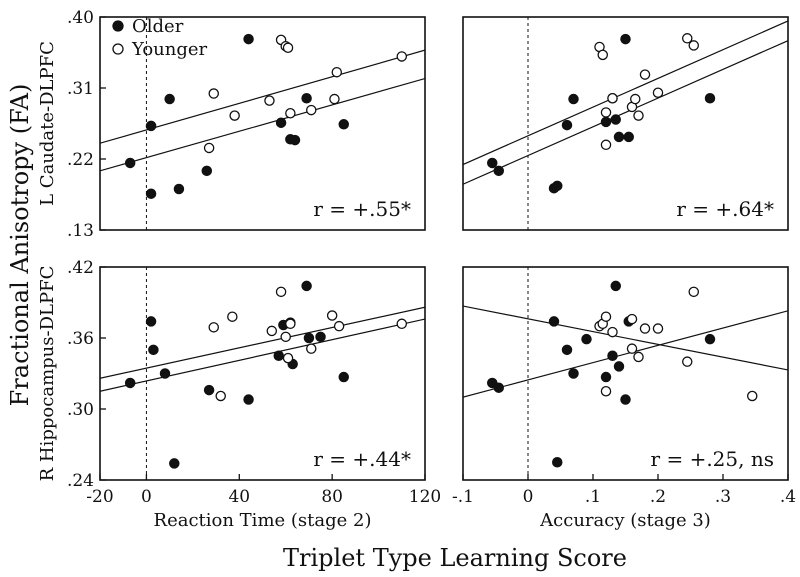  Describe the element at coordinates (47, 123) in the screenshot. I see `panel-ylabel: L Caudate-DLPFC` at that location.